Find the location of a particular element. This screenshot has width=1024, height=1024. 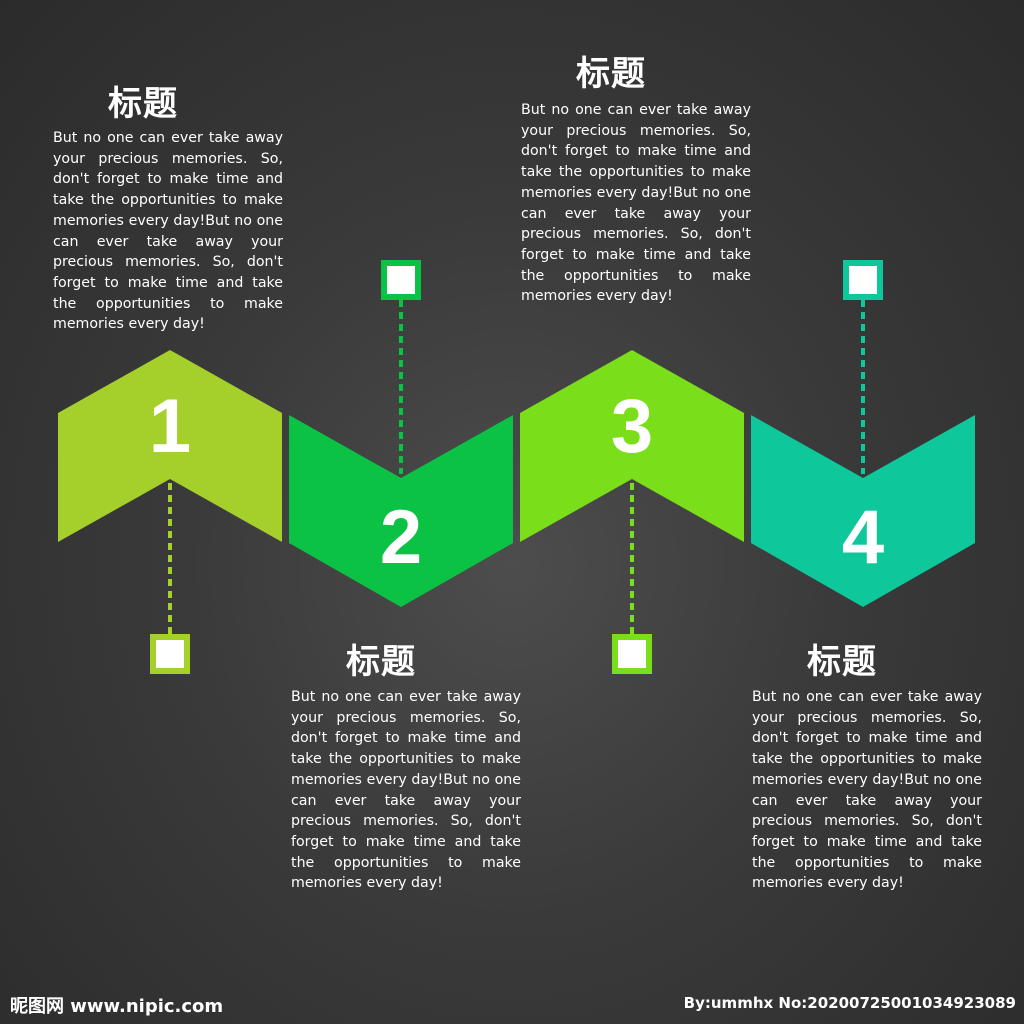

step-2-chevron is located at coordinates (401, 511).